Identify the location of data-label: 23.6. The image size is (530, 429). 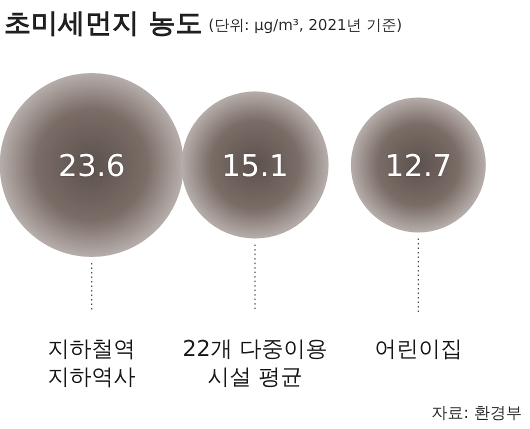
(92, 166).